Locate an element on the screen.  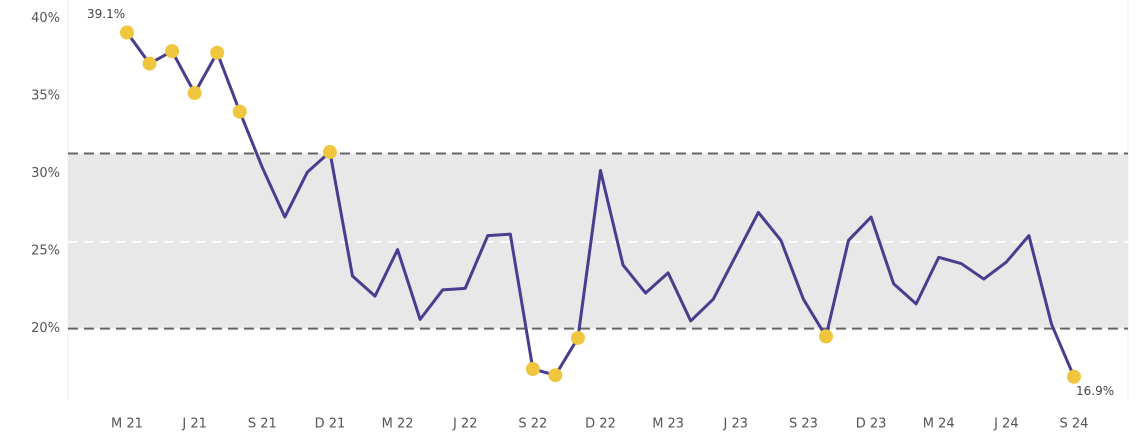
x-tick-label: J 22 is located at coordinates (465, 424).